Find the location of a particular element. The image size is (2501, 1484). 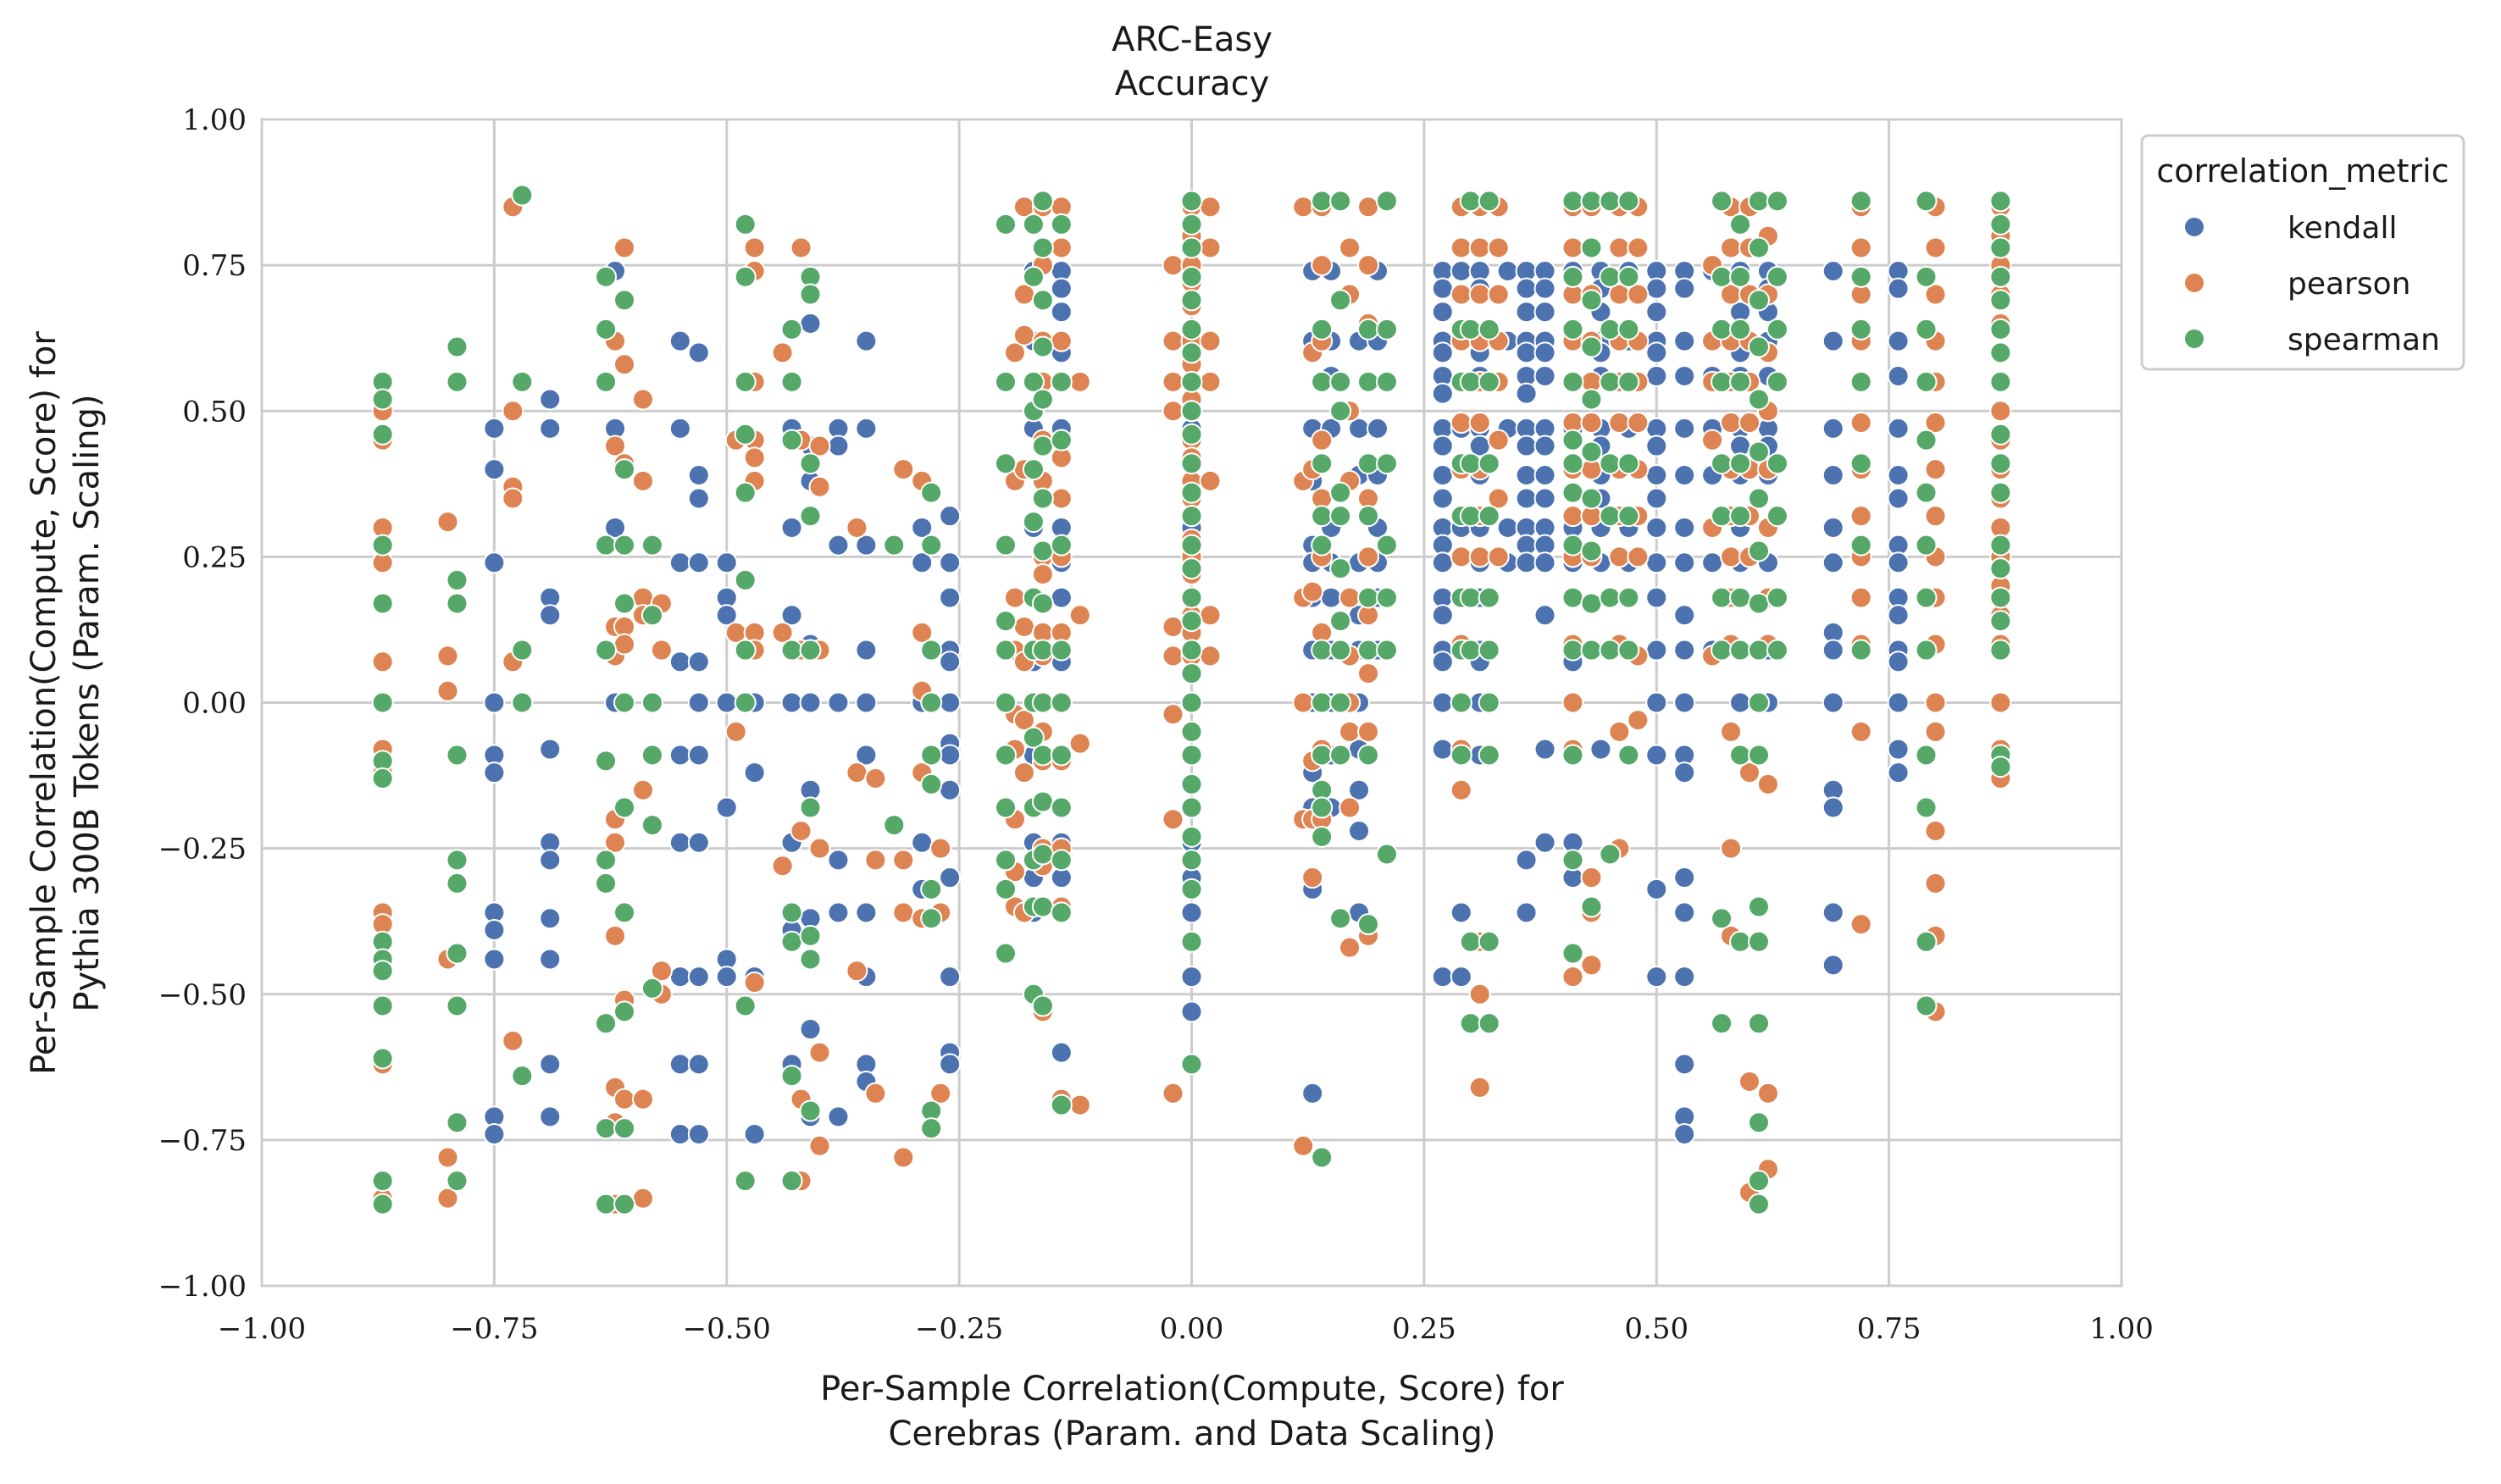

x-tick-label: 1.00 is located at coordinates (2121, 1329).